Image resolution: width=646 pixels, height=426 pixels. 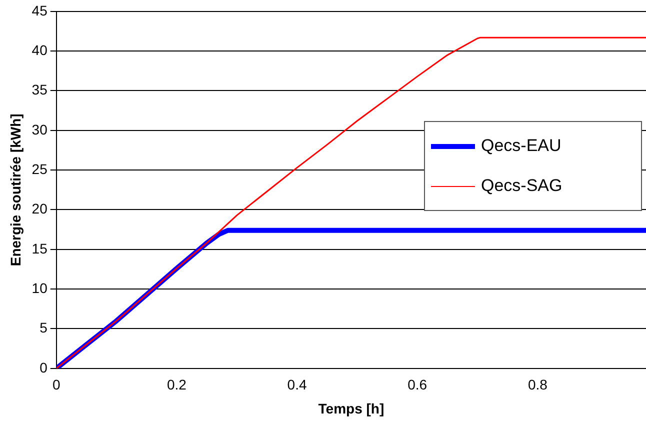 What do you see at coordinates (297, 384) in the screenshot?
I see `x-tick-label: 0.4` at bounding box center [297, 384].